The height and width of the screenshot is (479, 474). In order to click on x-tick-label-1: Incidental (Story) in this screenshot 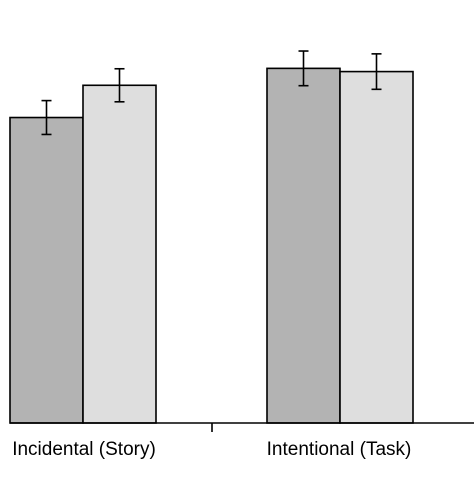, I will do `click(84, 449)`.